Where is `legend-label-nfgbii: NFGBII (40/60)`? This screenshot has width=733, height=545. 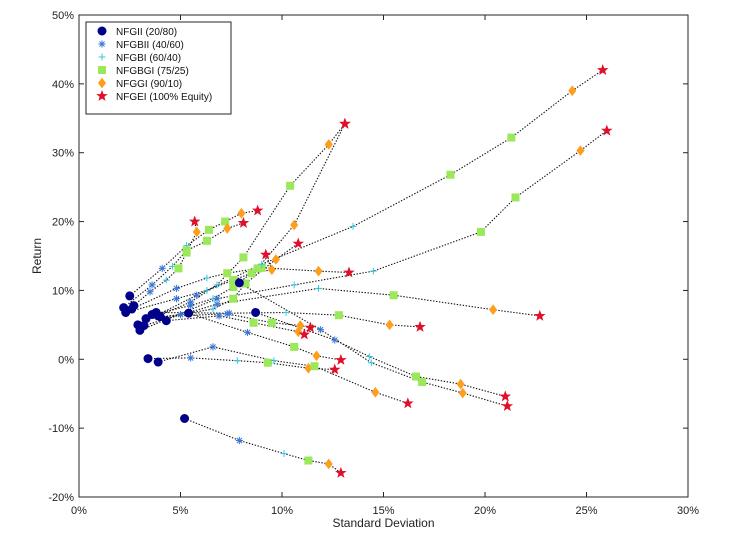 legend-label-nfgbii: NFGBII (40/60) is located at coordinates (150, 45).